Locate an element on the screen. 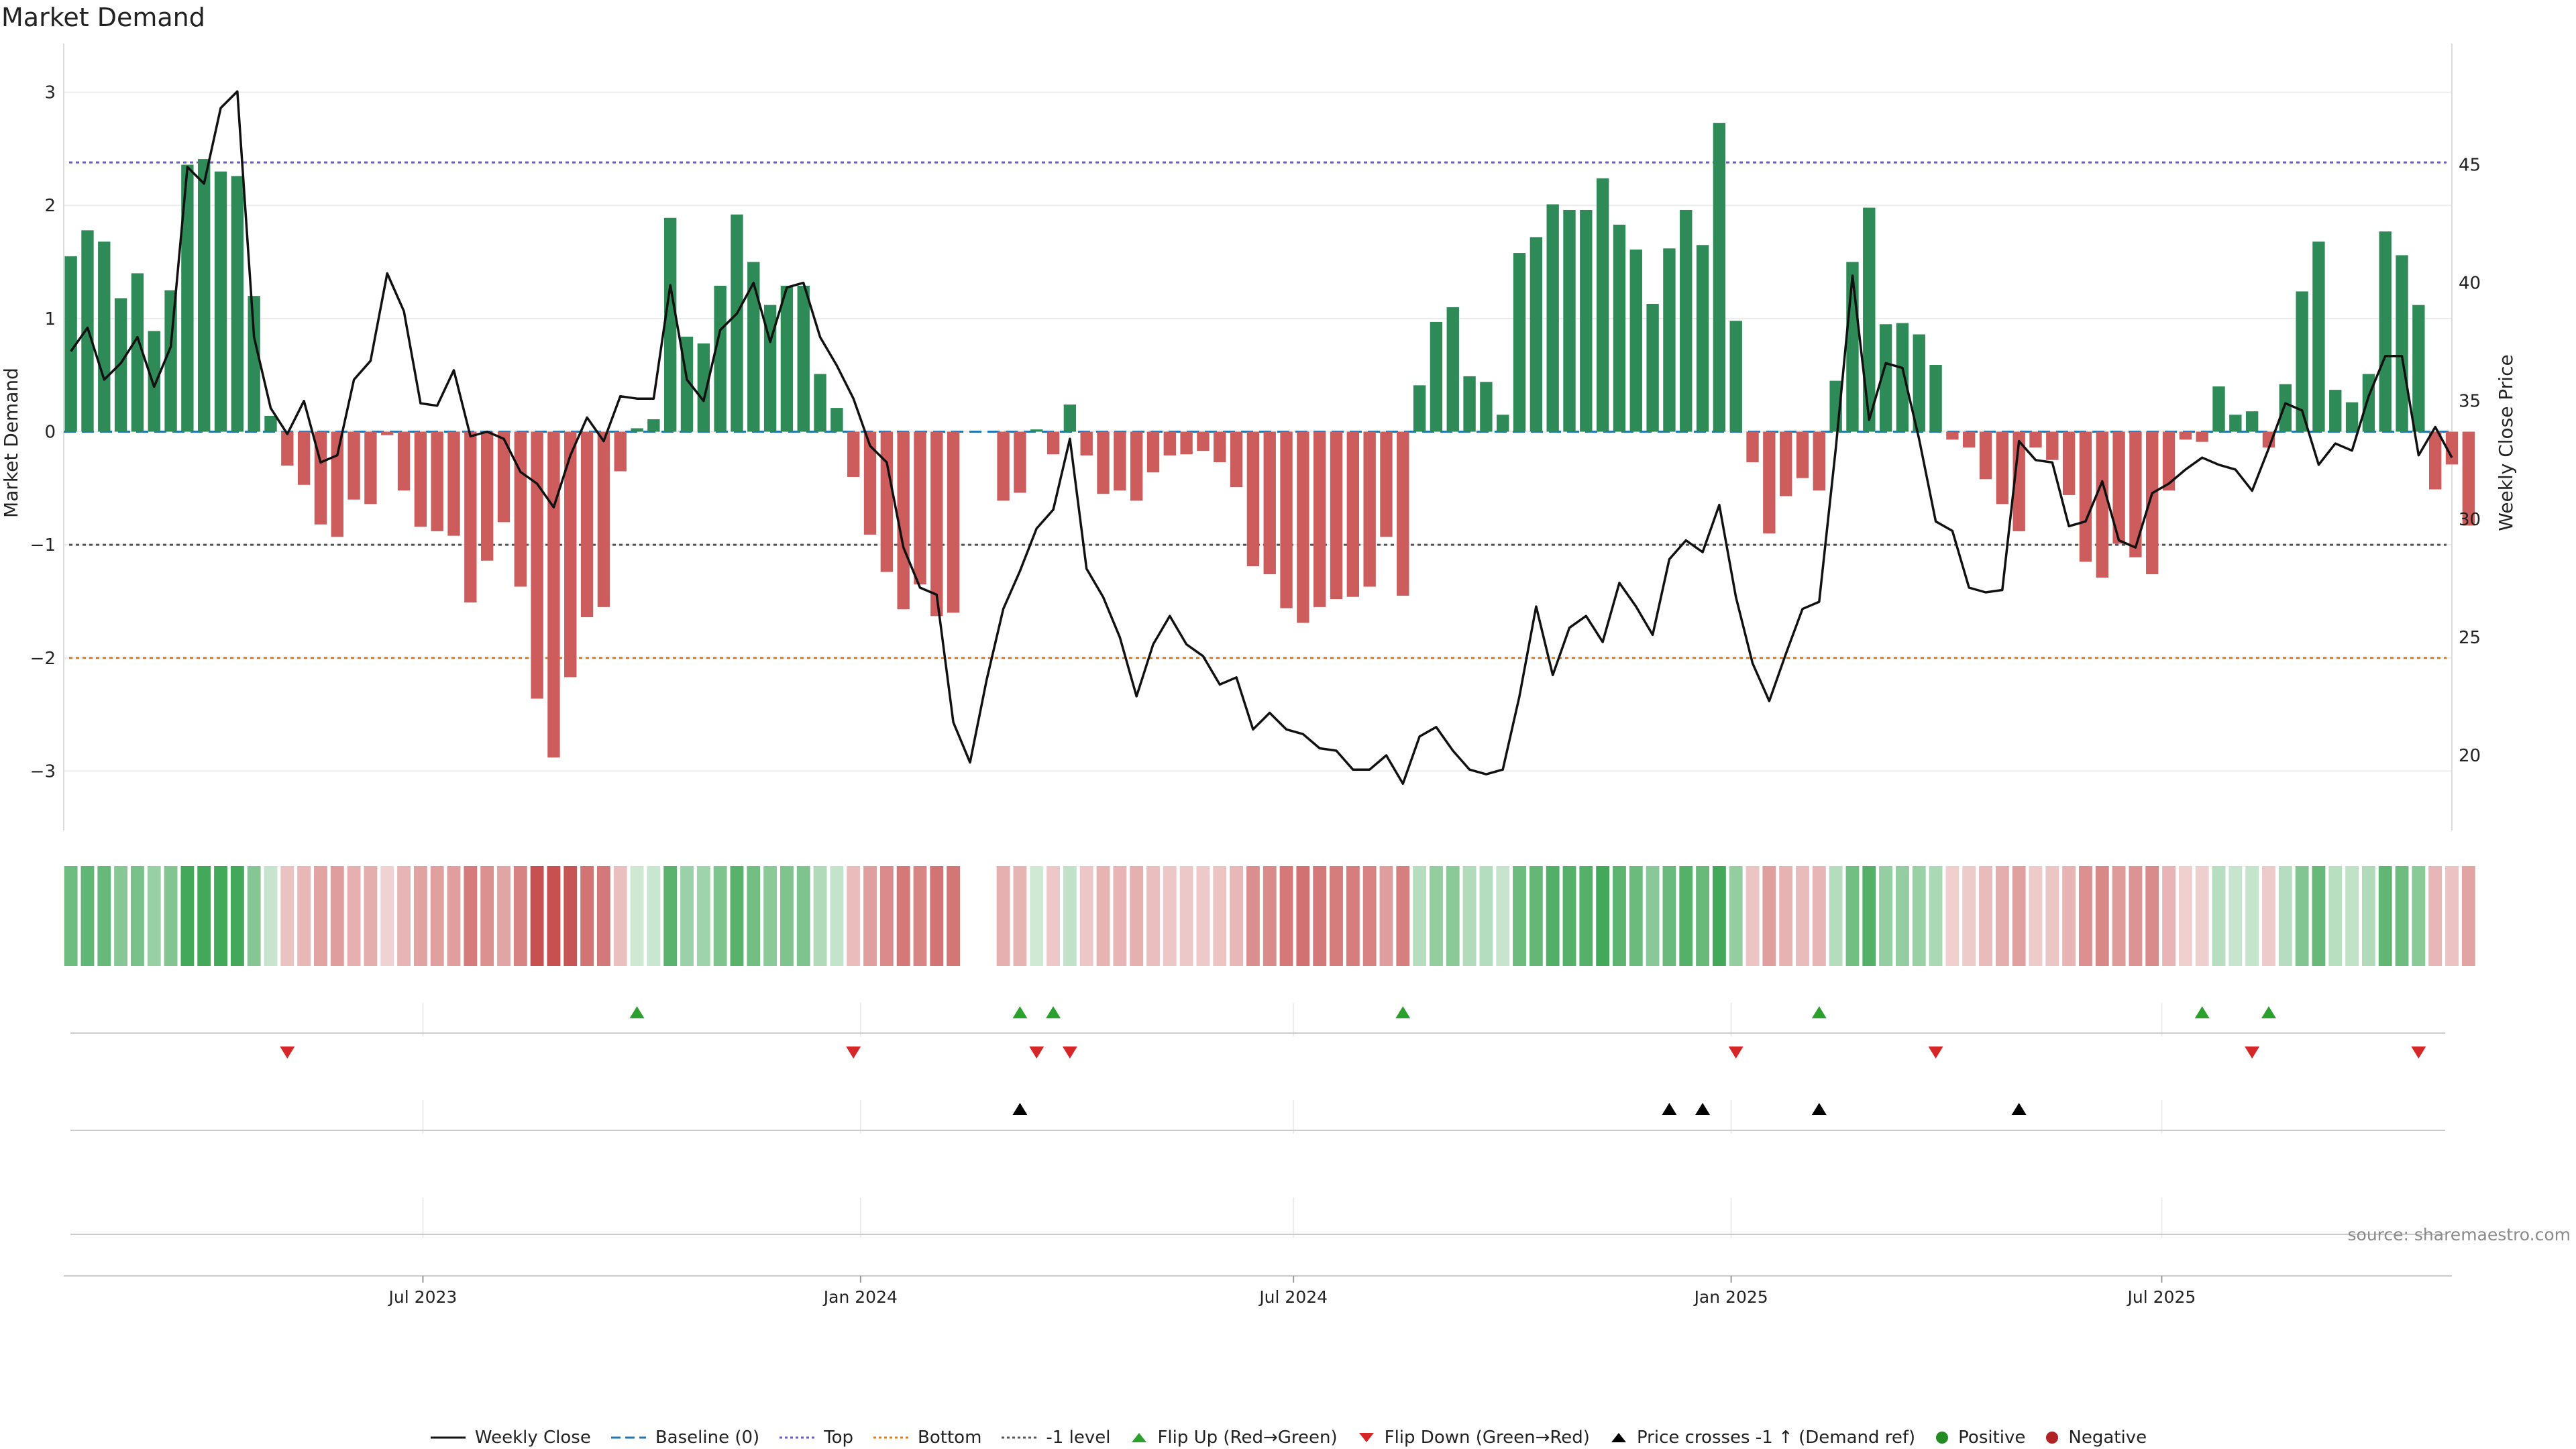 This screenshot has width=2576, height=1449. legend-item-baseline: Baseline (0) is located at coordinates (684, 1438).